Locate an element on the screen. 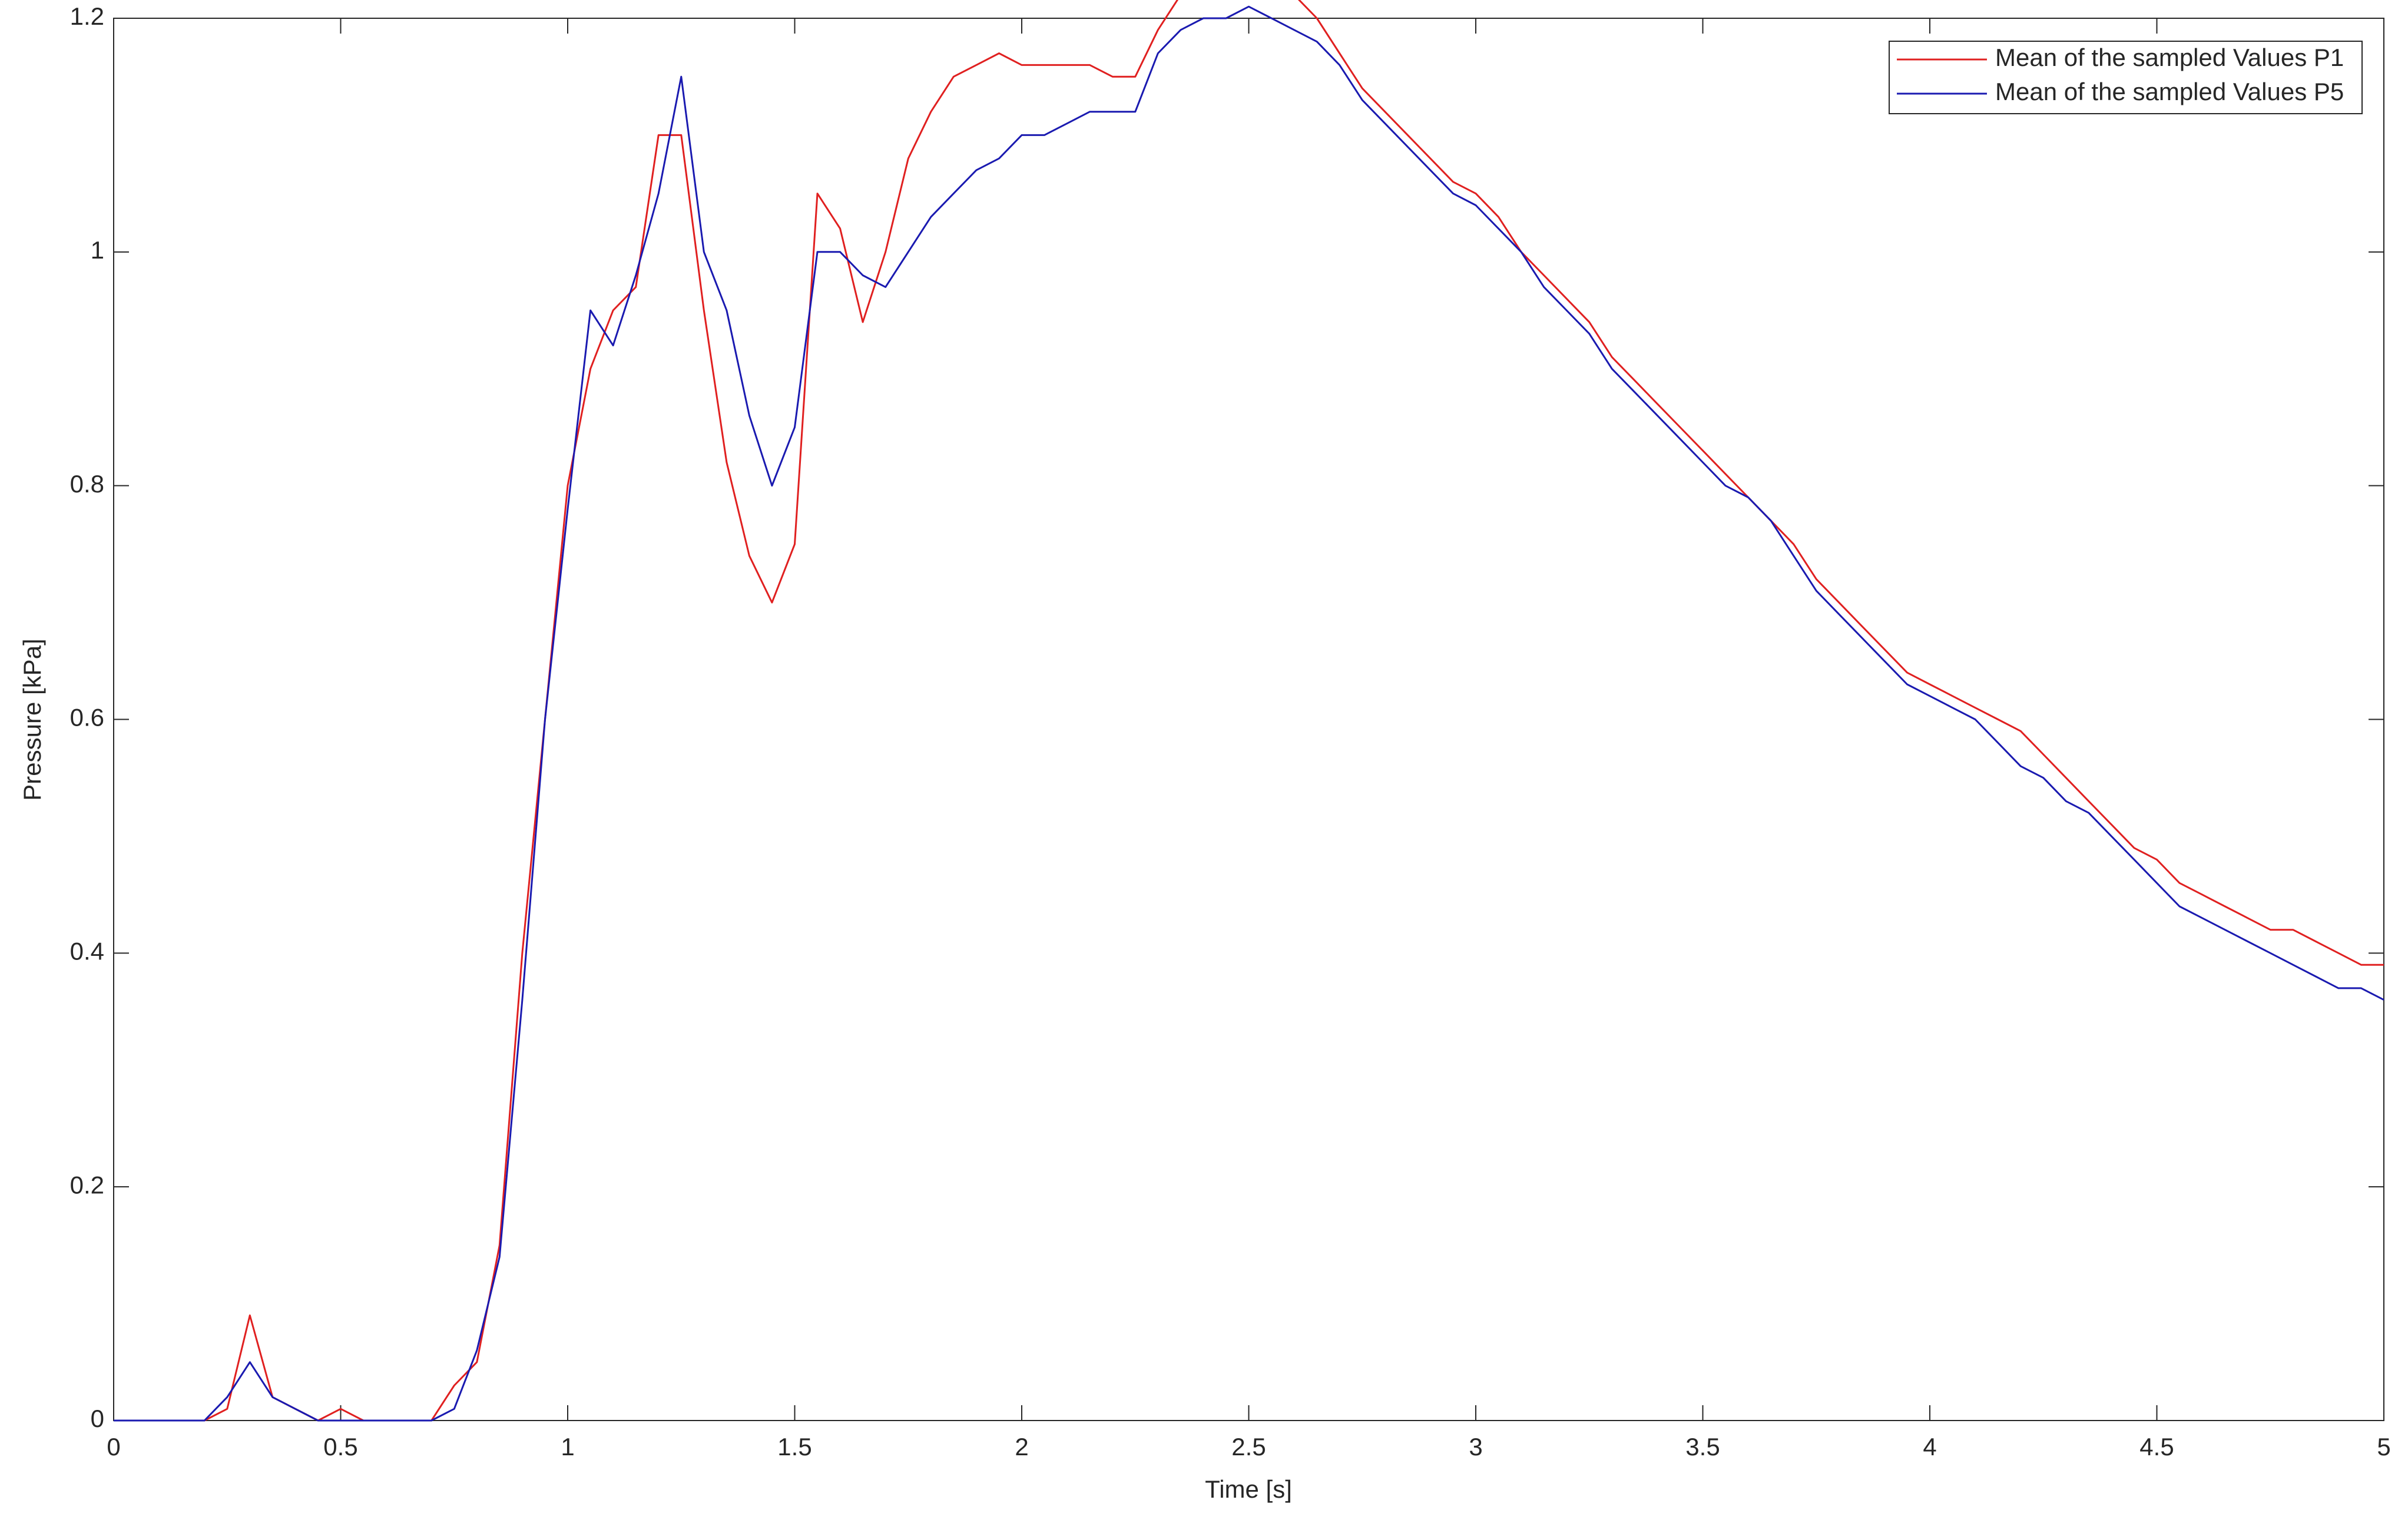 This screenshot has width=2408, height=1523. x-tick-label: 3 is located at coordinates (1476, 1447).